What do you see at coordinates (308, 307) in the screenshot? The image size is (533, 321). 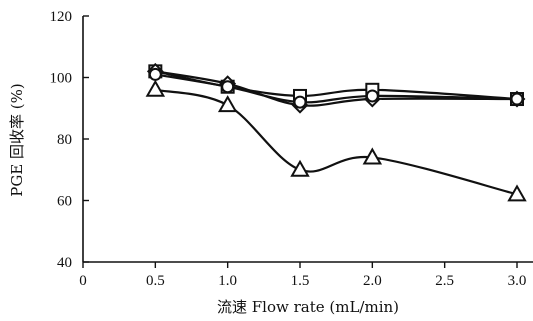 I see `x-axis-title: 流速 Flow rate (mL/min)` at bounding box center [308, 307].